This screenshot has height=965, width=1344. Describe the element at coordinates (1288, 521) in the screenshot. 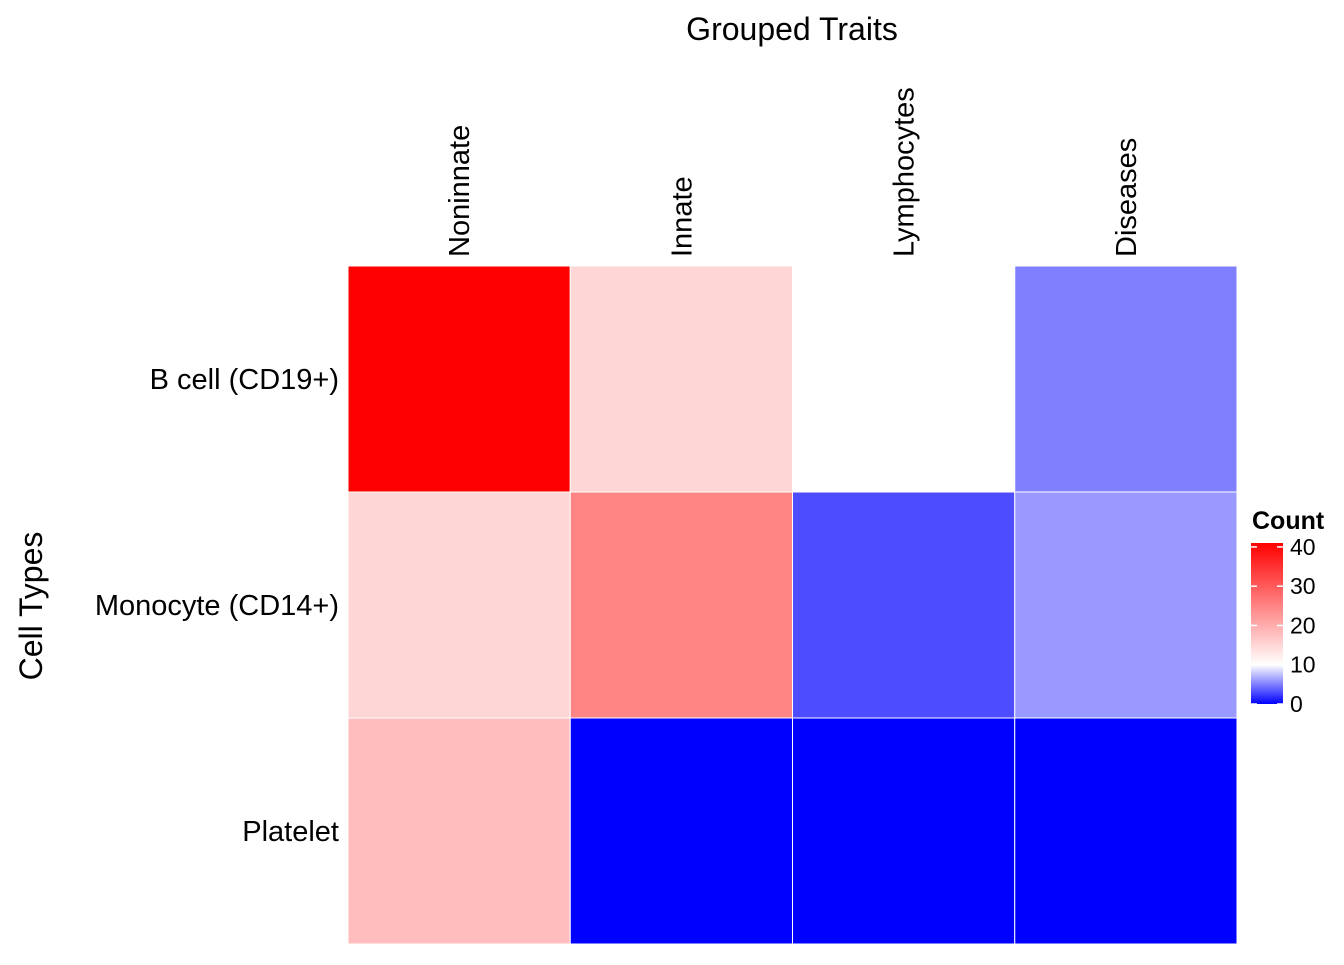

I see `legend-title: Count` at that location.